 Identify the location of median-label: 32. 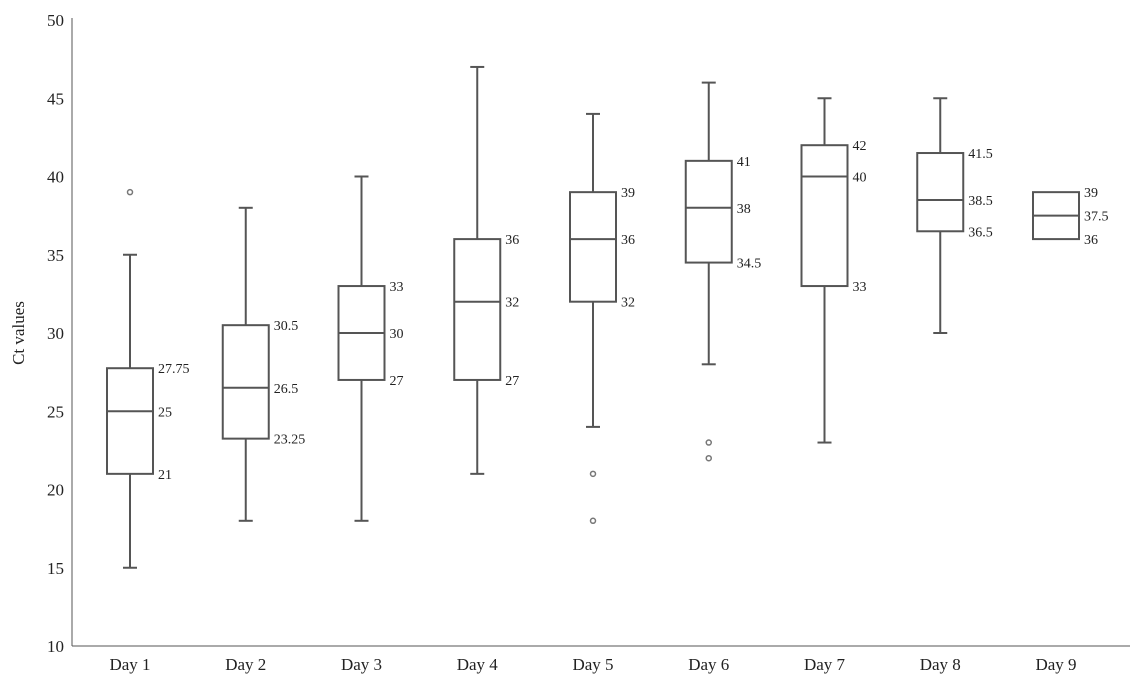
(512, 303).